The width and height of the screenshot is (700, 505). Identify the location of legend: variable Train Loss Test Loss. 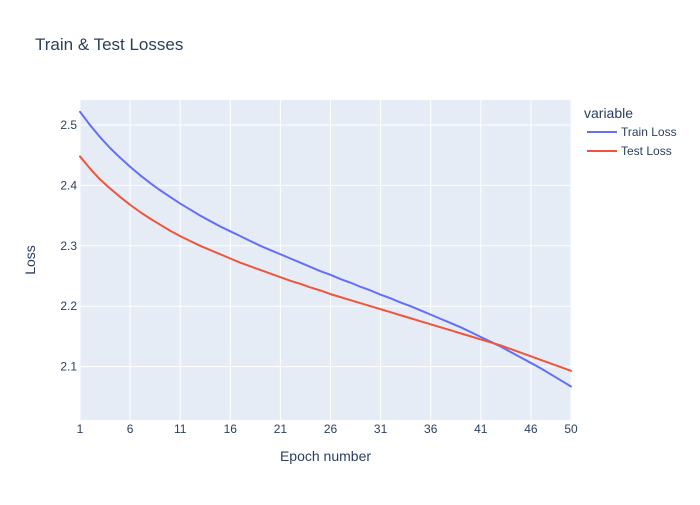
(630, 131).